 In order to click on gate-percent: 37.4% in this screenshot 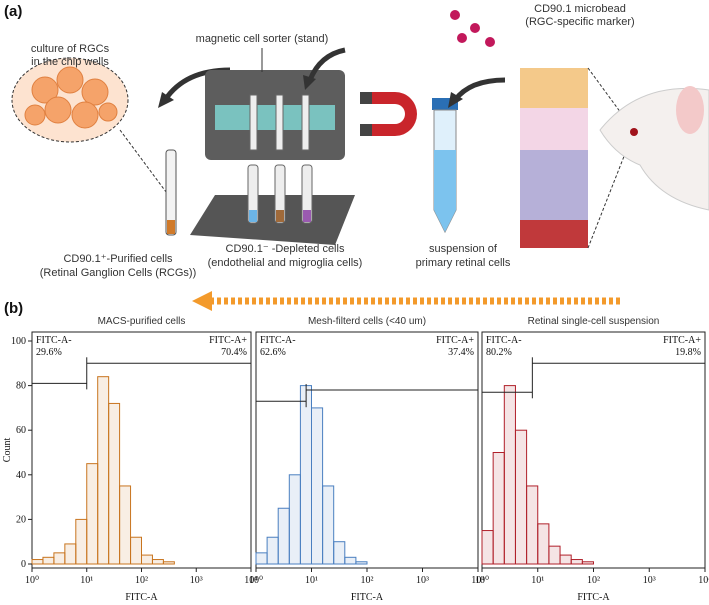, I will do `click(461, 352)`.